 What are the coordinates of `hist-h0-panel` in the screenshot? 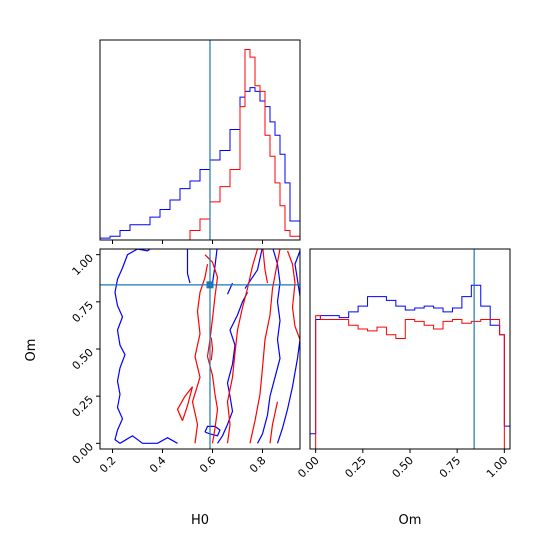 It's located at (200, 140).